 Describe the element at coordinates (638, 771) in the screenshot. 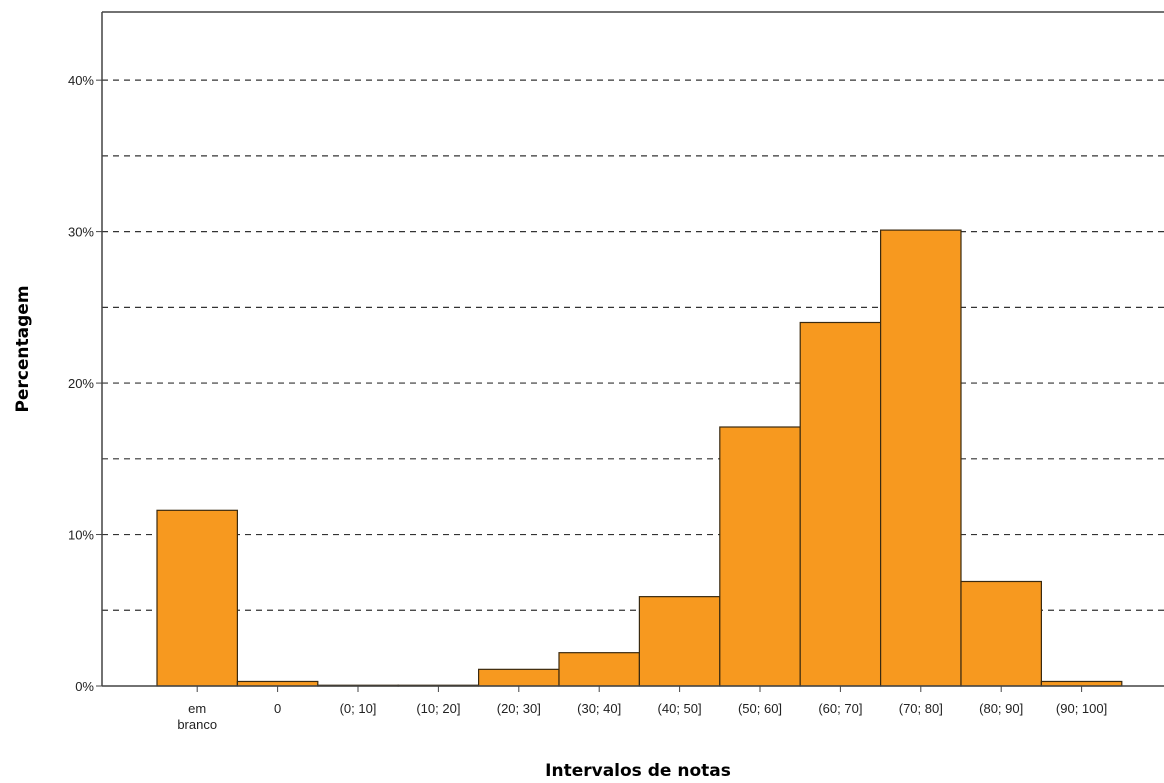

I see `x-axis-title: Intervalos de notas` at that location.